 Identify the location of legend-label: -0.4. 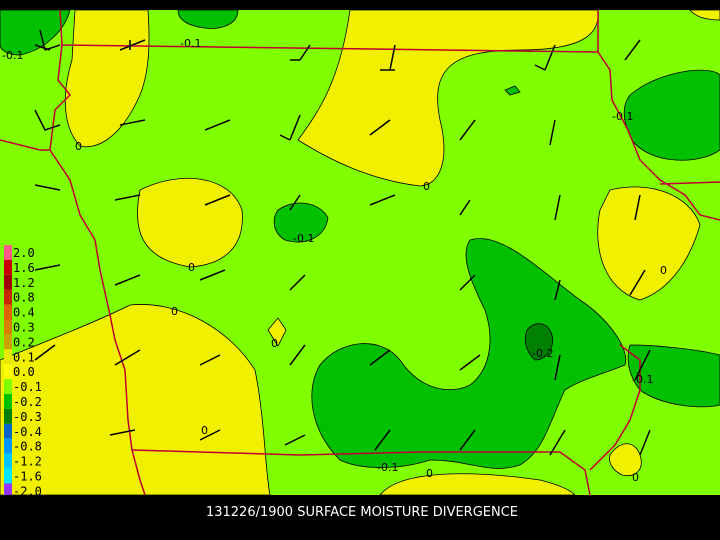
(27, 432).